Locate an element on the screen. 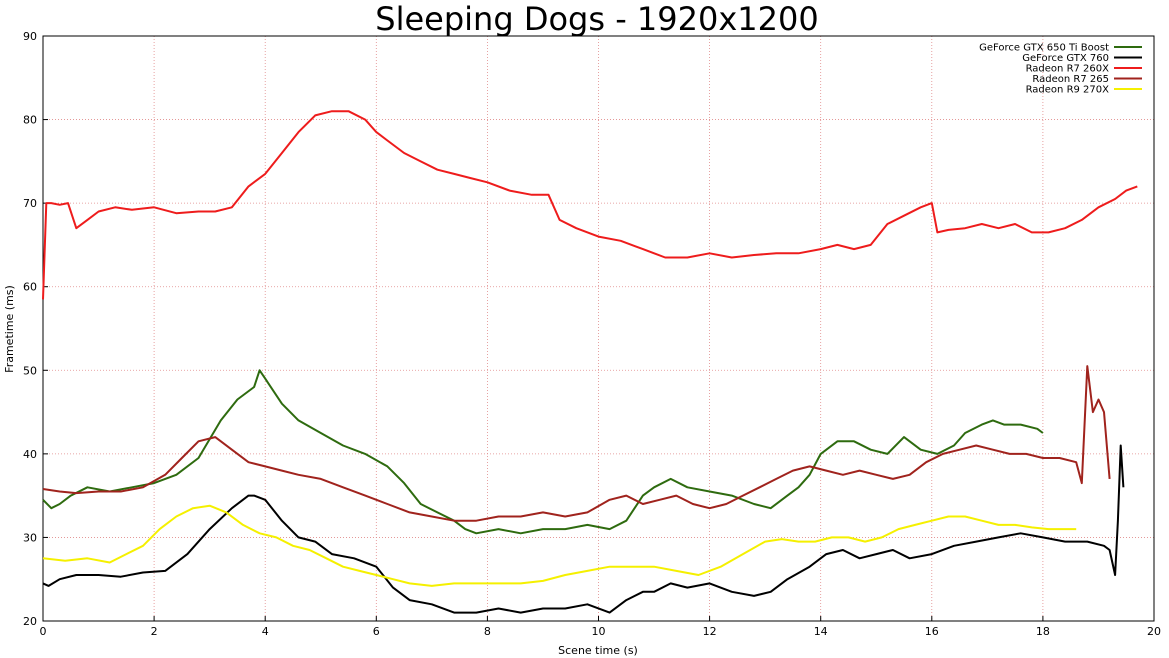 This screenshot has height=658, width=1169. legend-label-radeon-r7-265: Radeon R7 265 is located at coordinates (1070, 79).